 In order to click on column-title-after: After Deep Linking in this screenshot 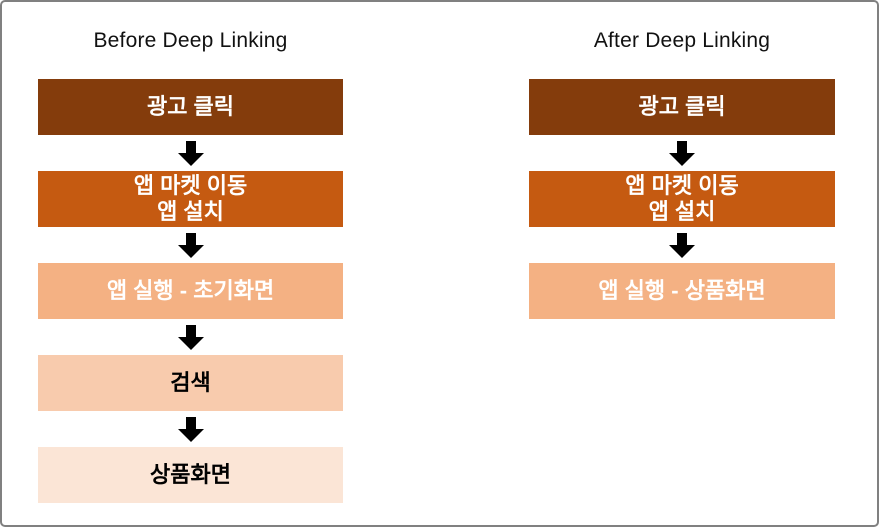, I will do `click(682, 40)`.